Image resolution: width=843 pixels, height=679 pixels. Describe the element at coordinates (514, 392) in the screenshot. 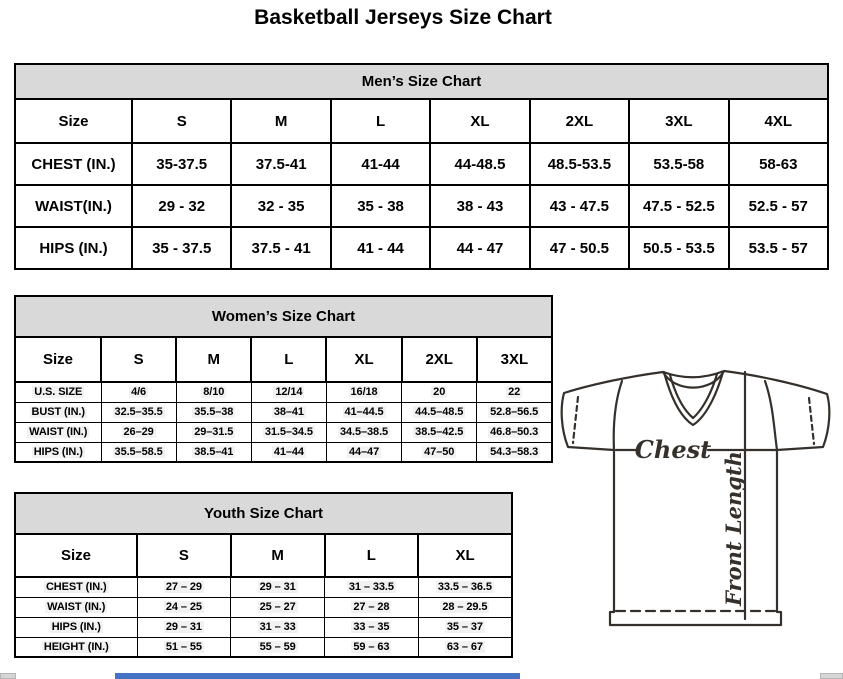

I see `measurement-value: 22` at that location.